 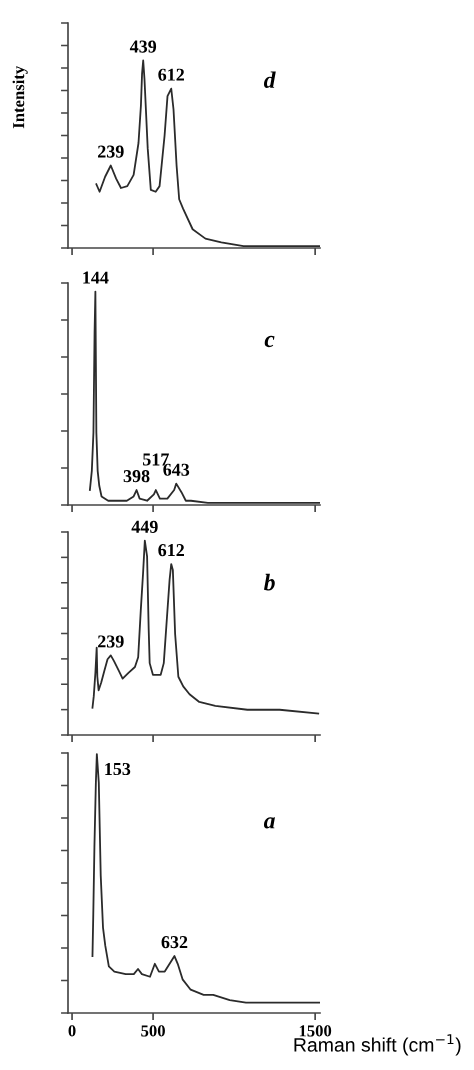 I want to click on annotation: 439, so click(x=143, y=46).